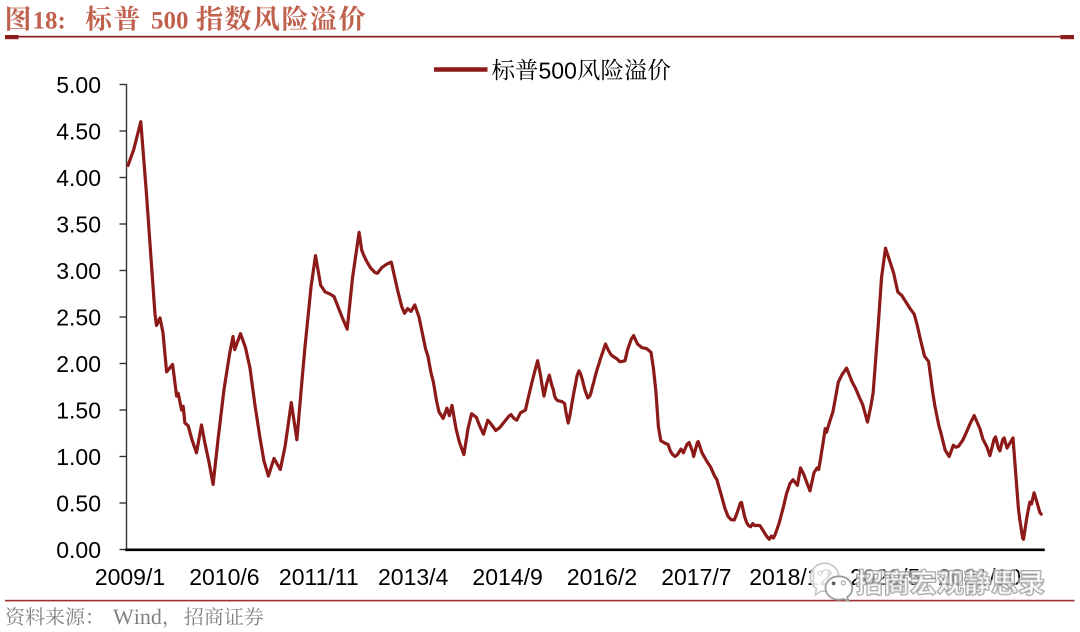  I want to click on svg-text: 2017/7, so click(696, 577).